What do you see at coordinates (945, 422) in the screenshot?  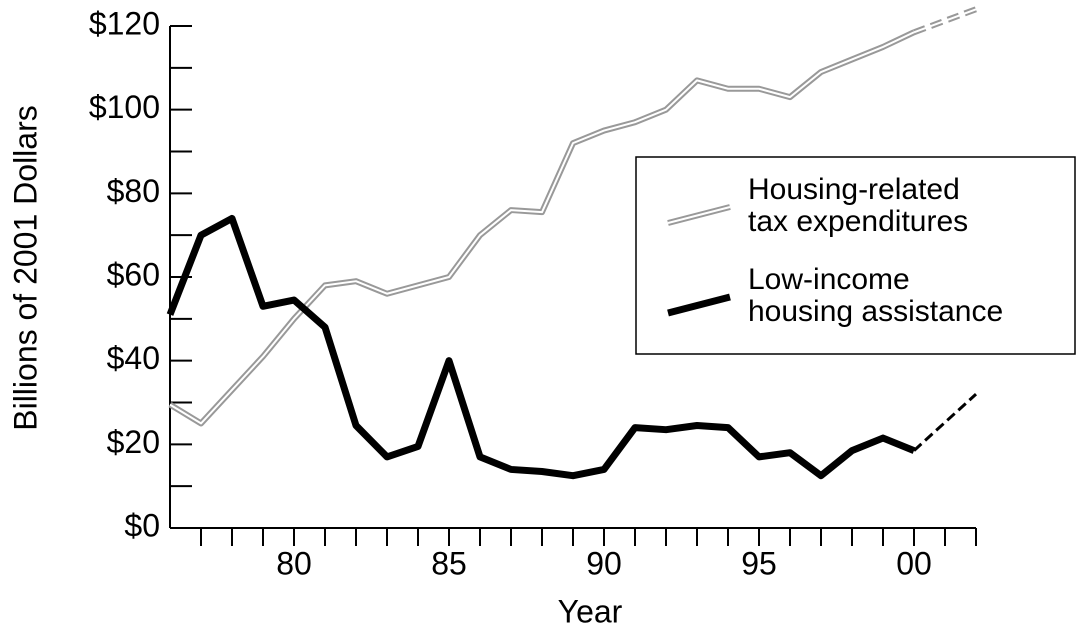 I see `projection-line` at bounding box center [945, 422].